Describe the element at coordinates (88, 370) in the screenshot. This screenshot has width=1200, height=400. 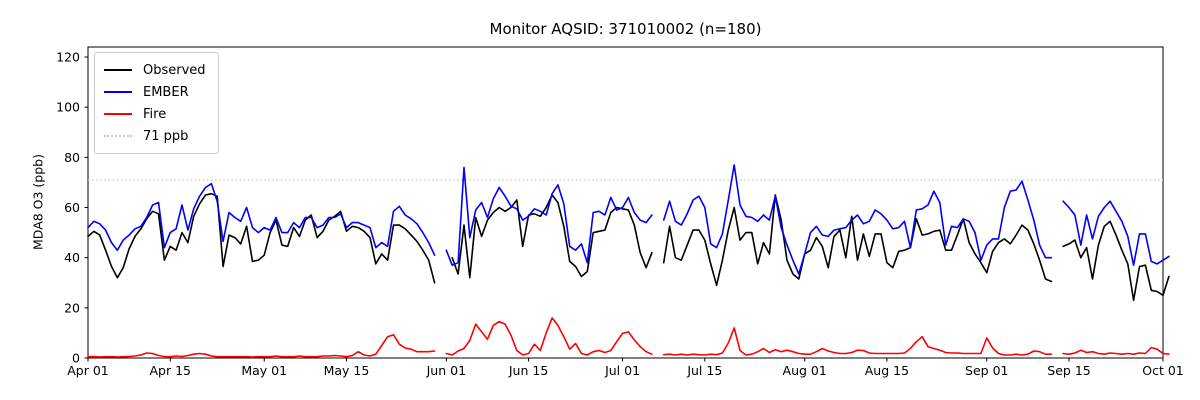
I see `x-tick-label: Apr 01` at that location.